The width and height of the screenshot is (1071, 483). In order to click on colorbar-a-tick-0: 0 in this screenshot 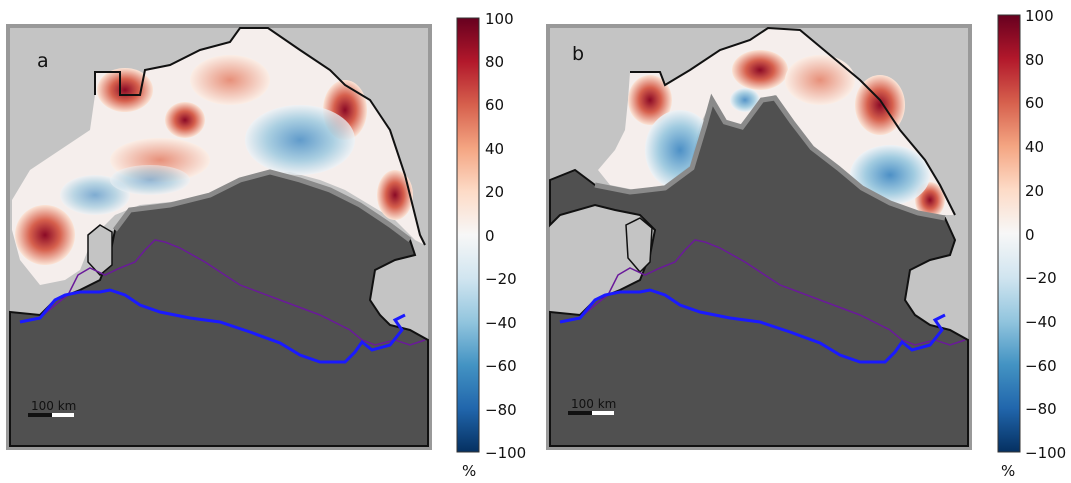, I will do `click(490, 236)`.